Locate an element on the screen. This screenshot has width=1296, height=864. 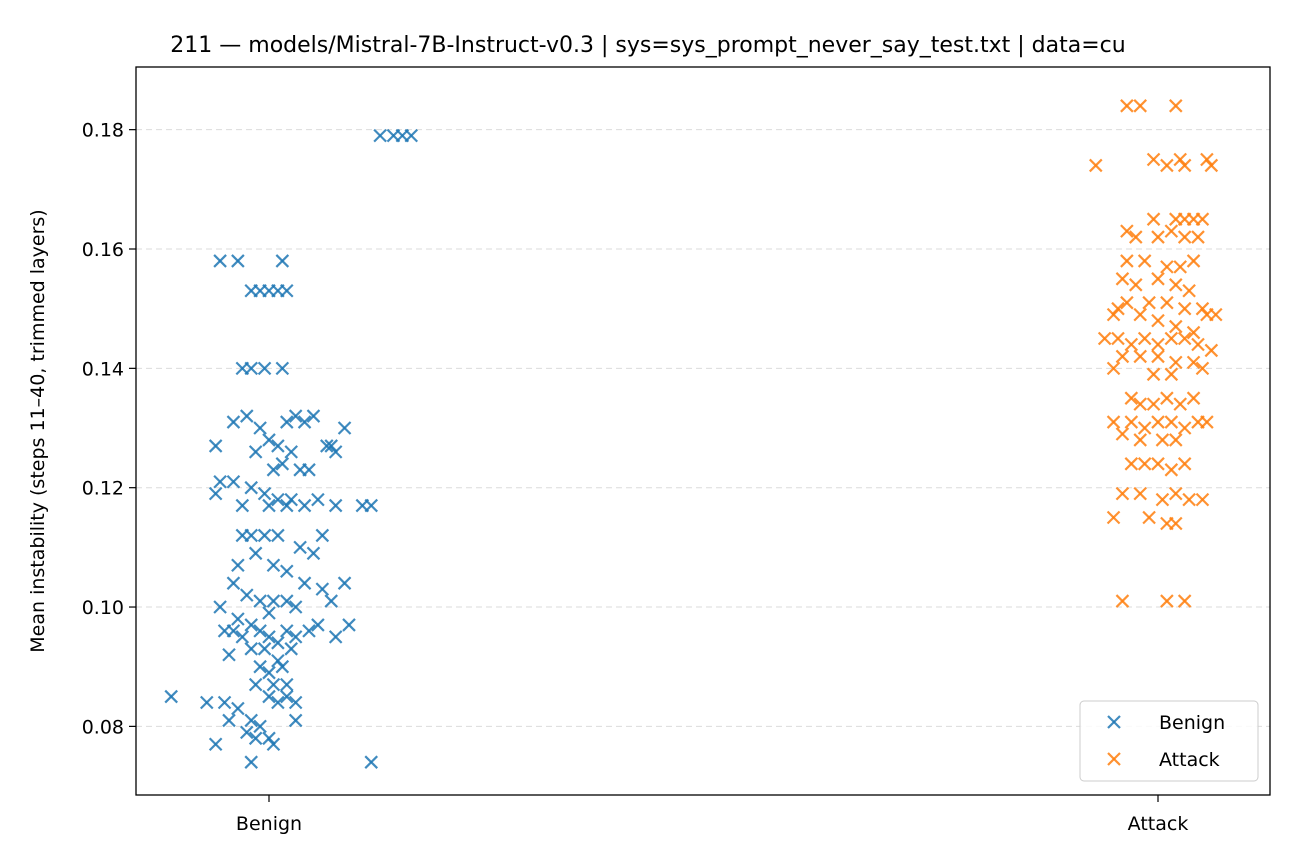
legend-label-attack: Attack is located at coordinates (1189, 760).